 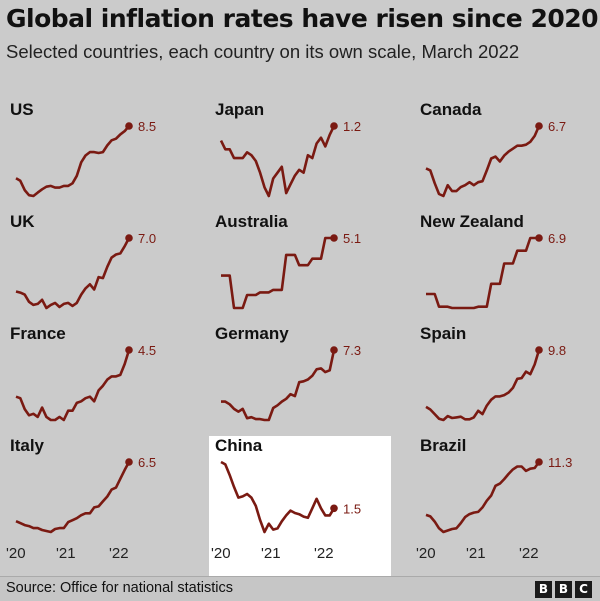 What do you see at coordinates (557, 238) in the screenshot?
I see `series-end-label: 6.9` at bounding box center [557, 238].